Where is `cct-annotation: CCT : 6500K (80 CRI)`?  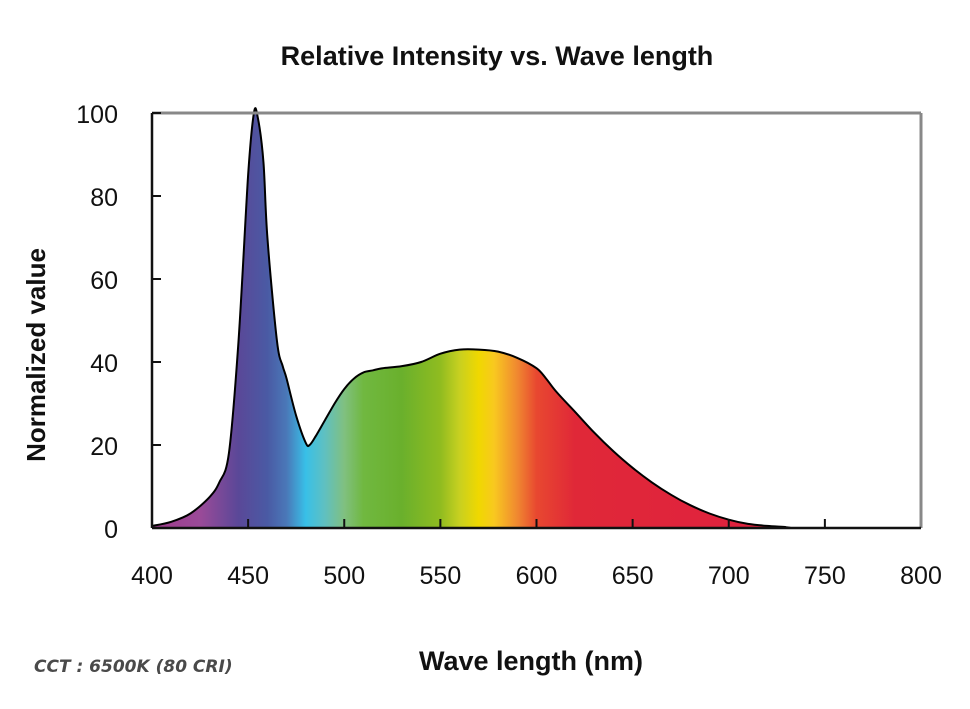 cct-annotation: CCT : 6500K (80 CRI) is located at coordinates (133, 667).